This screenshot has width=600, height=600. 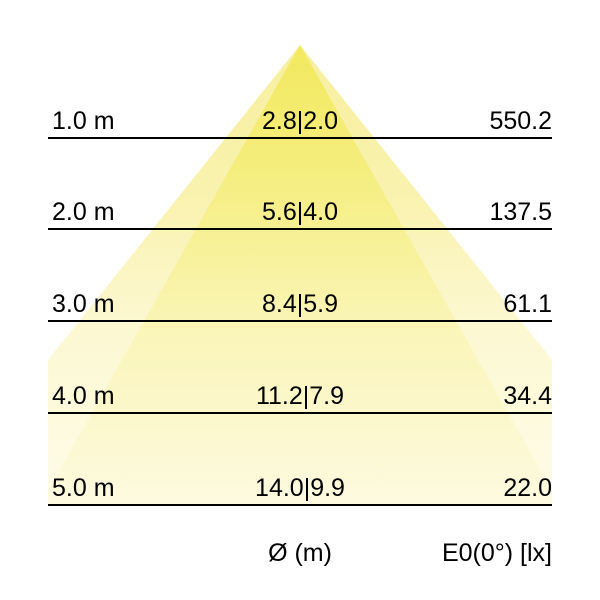 I want to click on legend-diameter-label: Ø (m), so click(x=300, y=553).